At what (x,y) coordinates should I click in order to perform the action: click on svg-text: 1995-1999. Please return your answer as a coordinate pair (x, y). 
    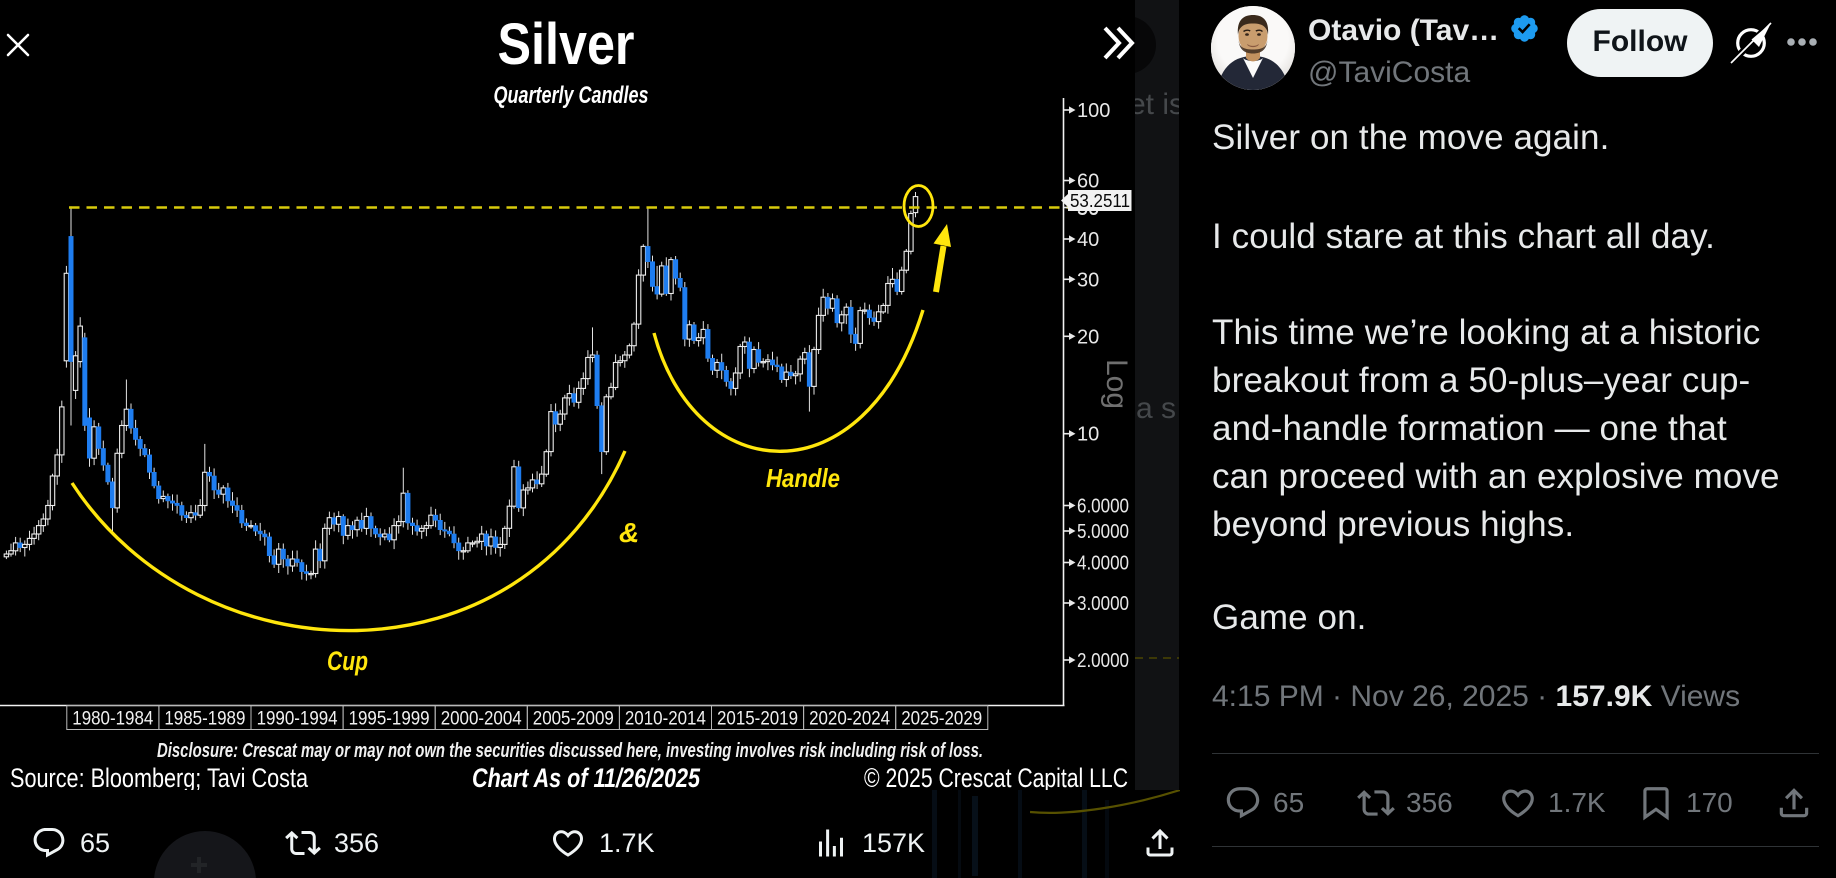
    Looking at the image, I should click on (389, 719).